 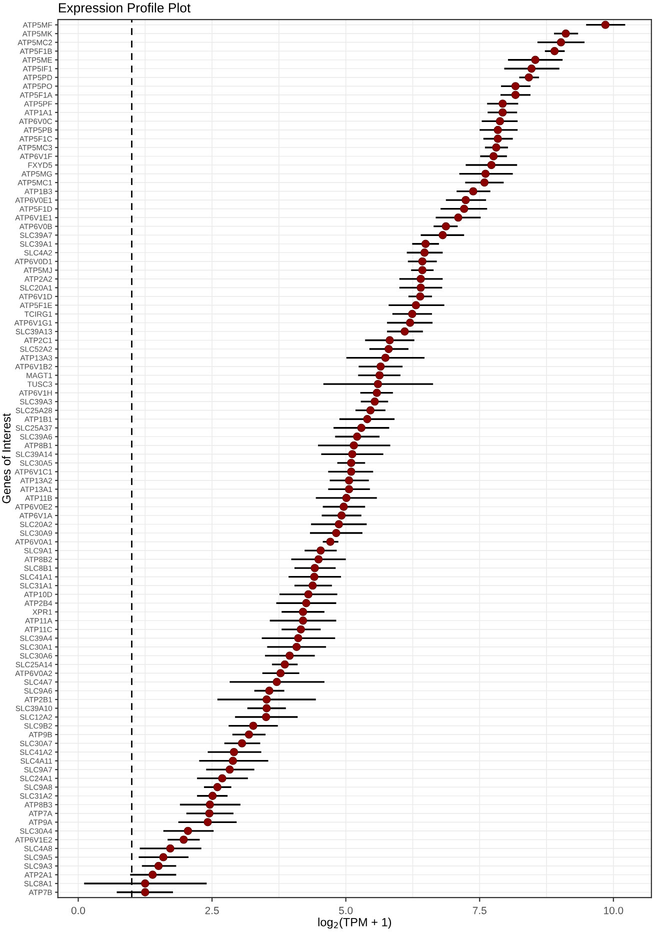 I want to click on x-tick-label: 10.0, so click(x=614, y=910).